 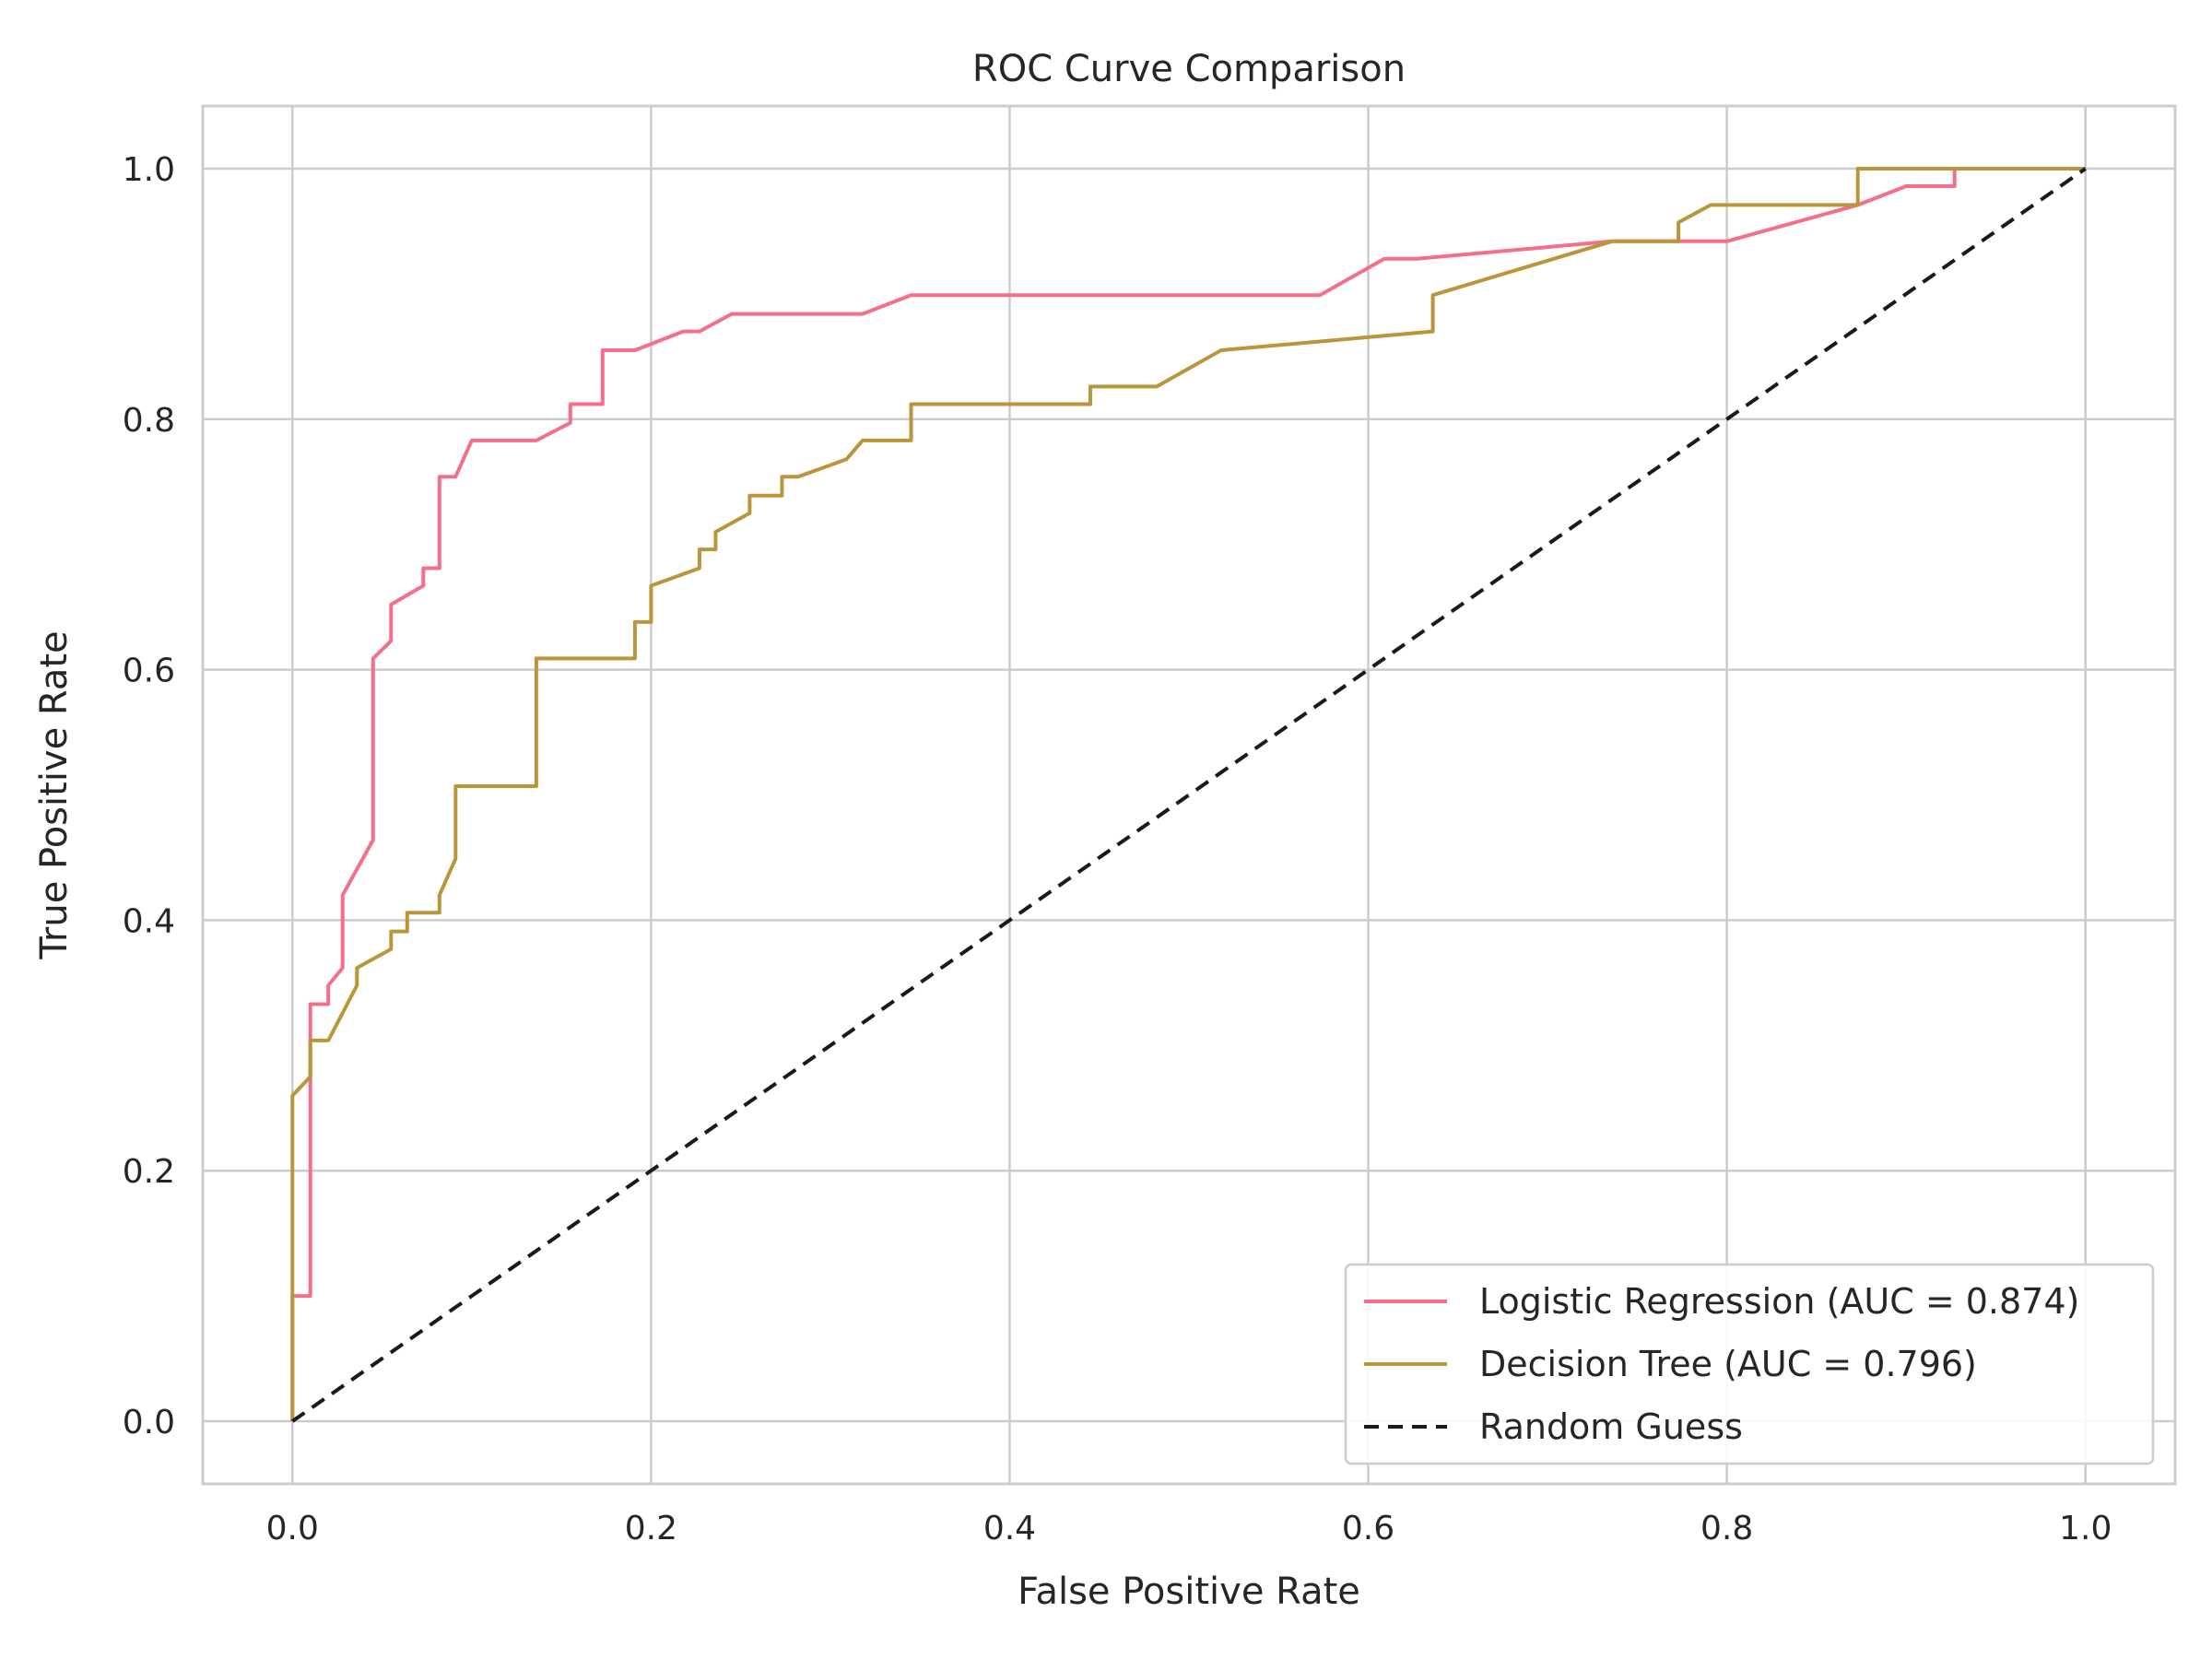 I want to click on y-tick-label: 1.0, so click(x=149, y=170).